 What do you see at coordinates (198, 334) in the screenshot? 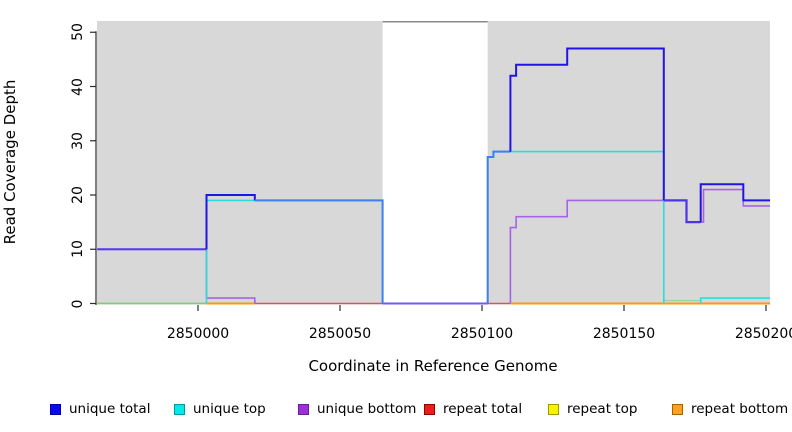
I see `x-tick-label: 2850000` at bounding box center [198, 334].